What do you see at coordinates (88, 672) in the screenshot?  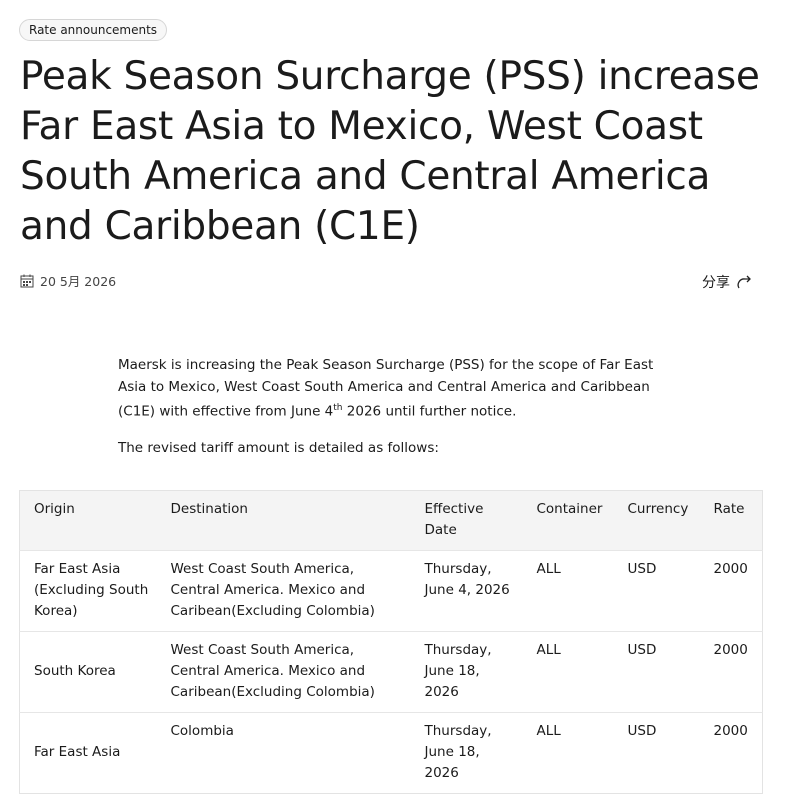 I see `table-cell: South Korea` at bounding box center [88, 672].